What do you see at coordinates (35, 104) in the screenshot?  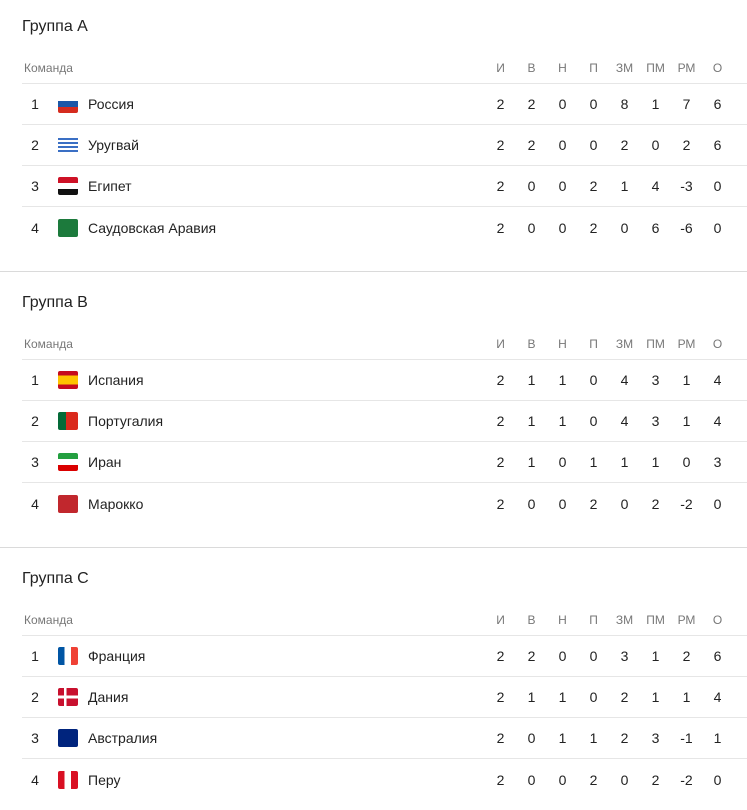 I see `position: 1` at bounding box center [35, 104].